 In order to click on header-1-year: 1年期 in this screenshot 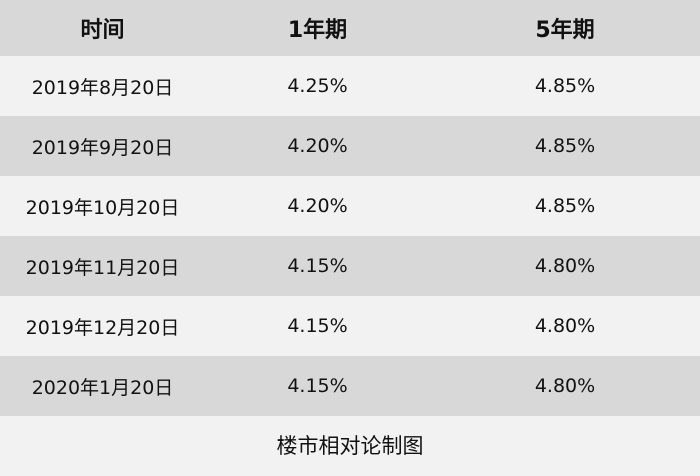, I will do `click(317, 30)`.